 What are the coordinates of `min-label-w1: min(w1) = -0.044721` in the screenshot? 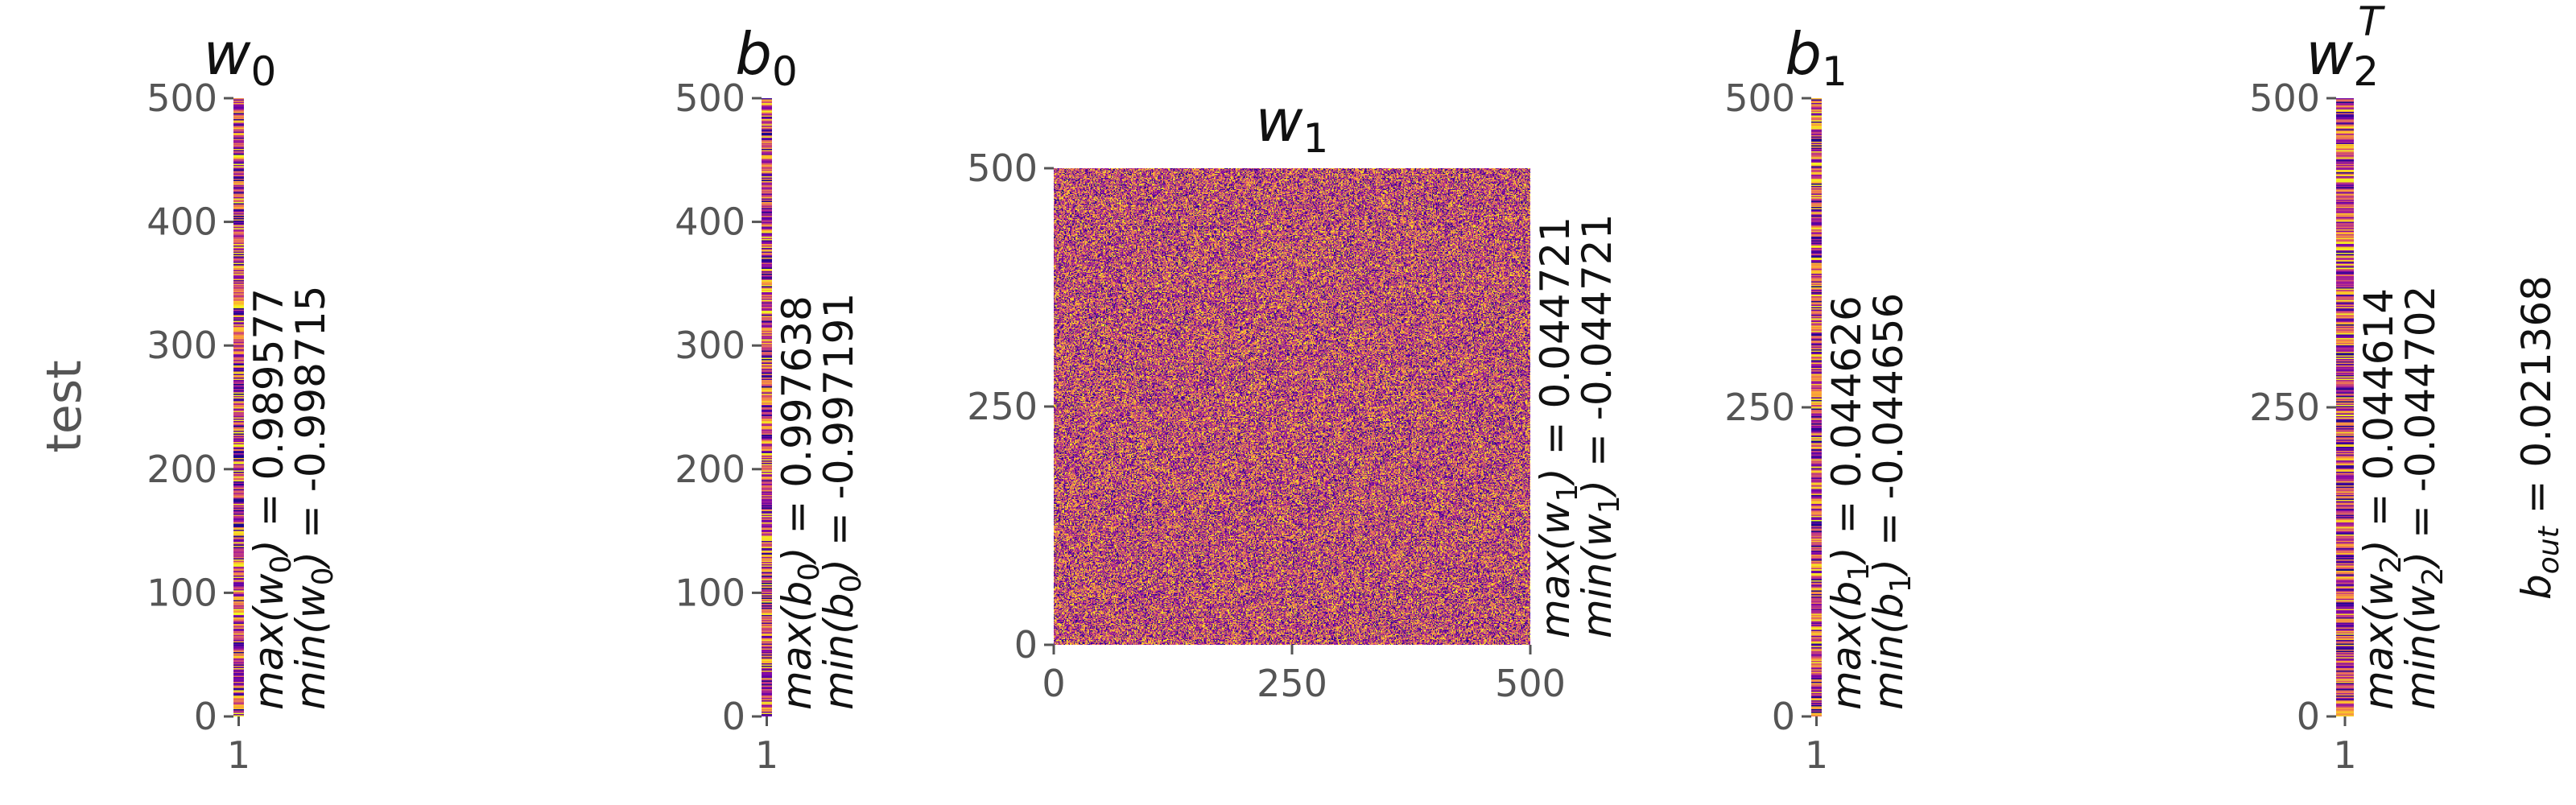 It's located at (1600, 426).